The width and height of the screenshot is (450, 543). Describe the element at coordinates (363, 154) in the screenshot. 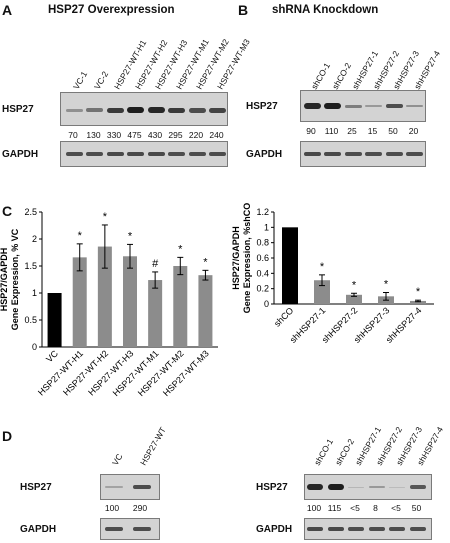

I see `panel-b-gapdh-blot` at that location.